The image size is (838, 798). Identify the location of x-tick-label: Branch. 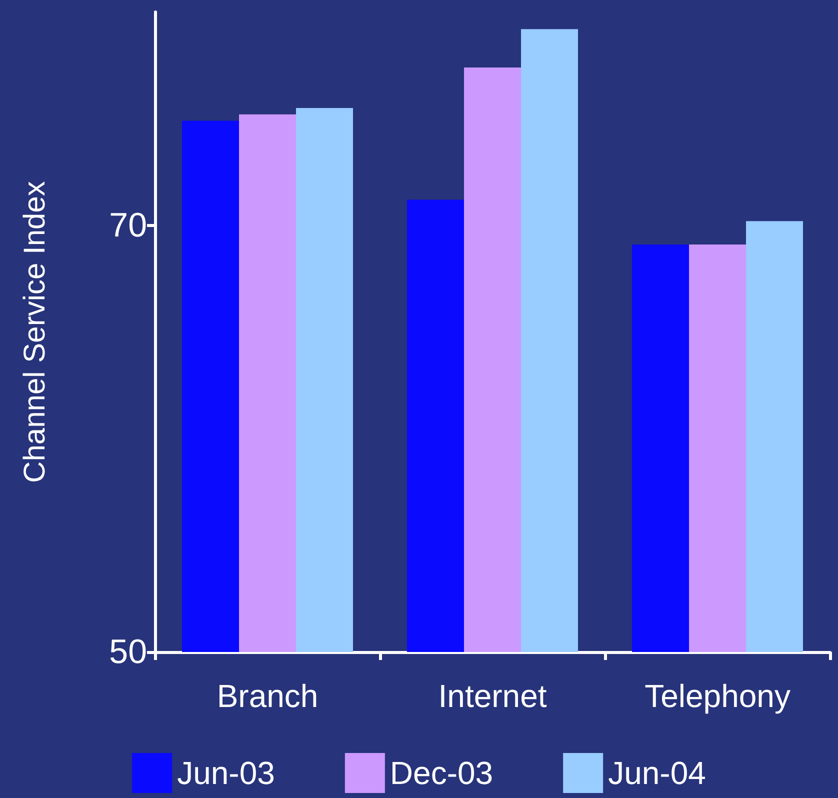
(267, 696).